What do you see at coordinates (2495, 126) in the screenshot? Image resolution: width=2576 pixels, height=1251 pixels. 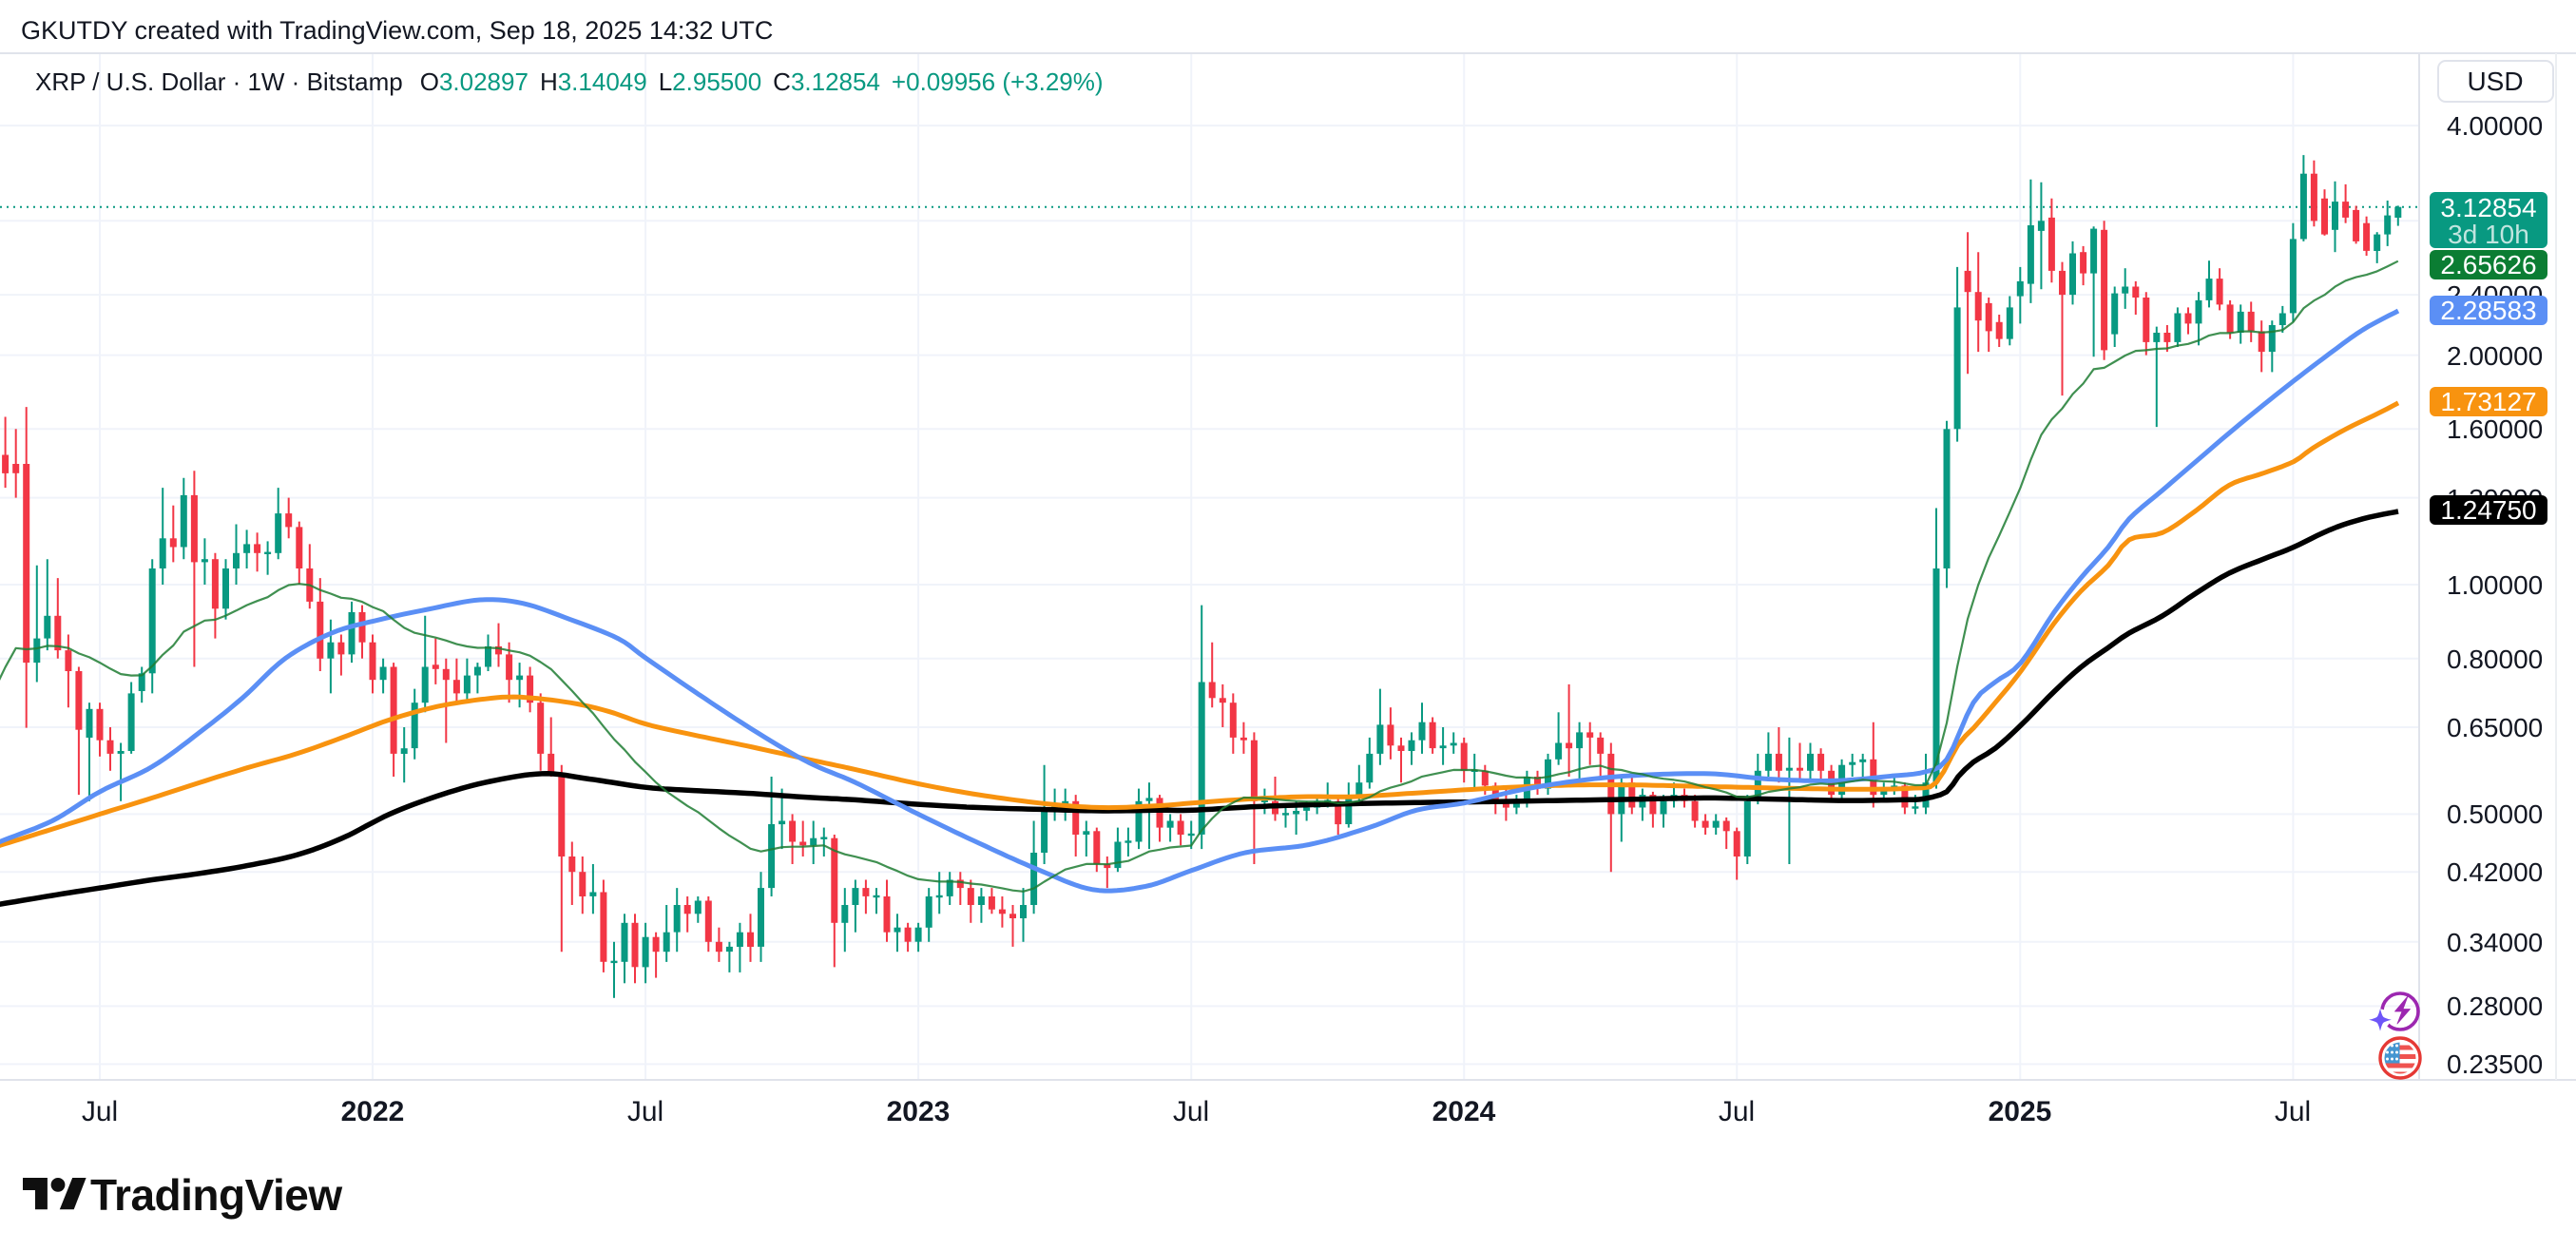 I see `svg-text: 4.00000` at bounding box center [2495, 126].